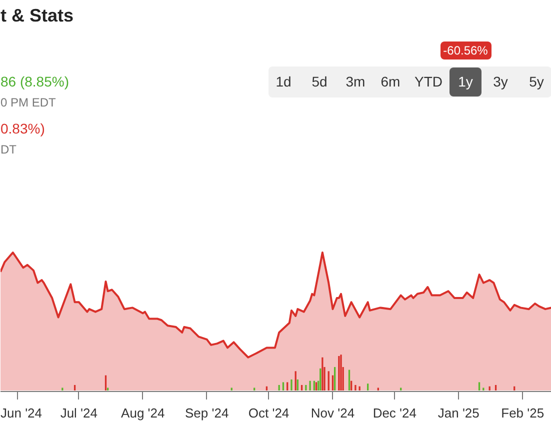 The image size is (551, 431). Describe the element at coordinates (320, 82) in the screenshot. I see `text: 5d` at that location.